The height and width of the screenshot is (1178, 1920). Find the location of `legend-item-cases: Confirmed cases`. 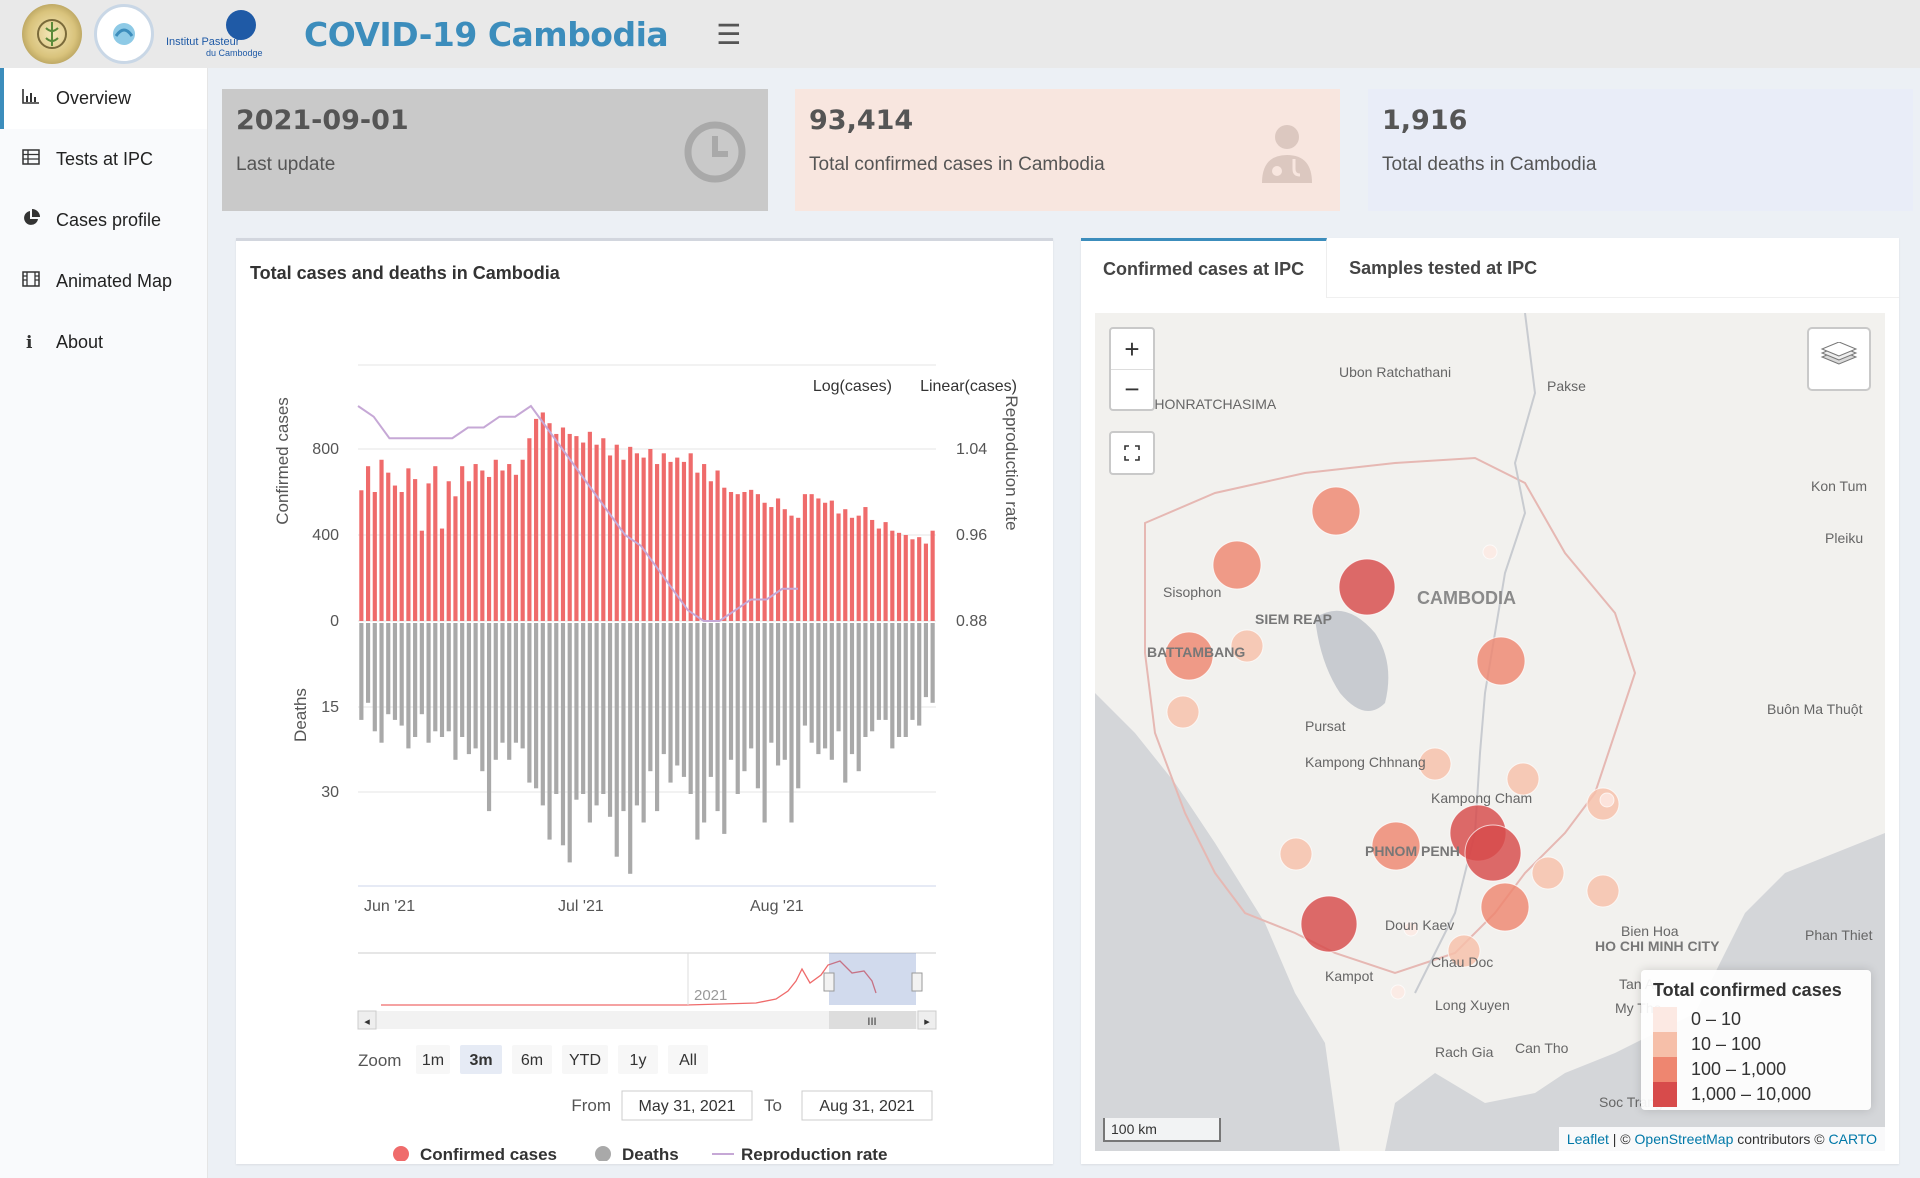

legend-item-cases: Confirmed cases is located at coordinates (488, 1153).